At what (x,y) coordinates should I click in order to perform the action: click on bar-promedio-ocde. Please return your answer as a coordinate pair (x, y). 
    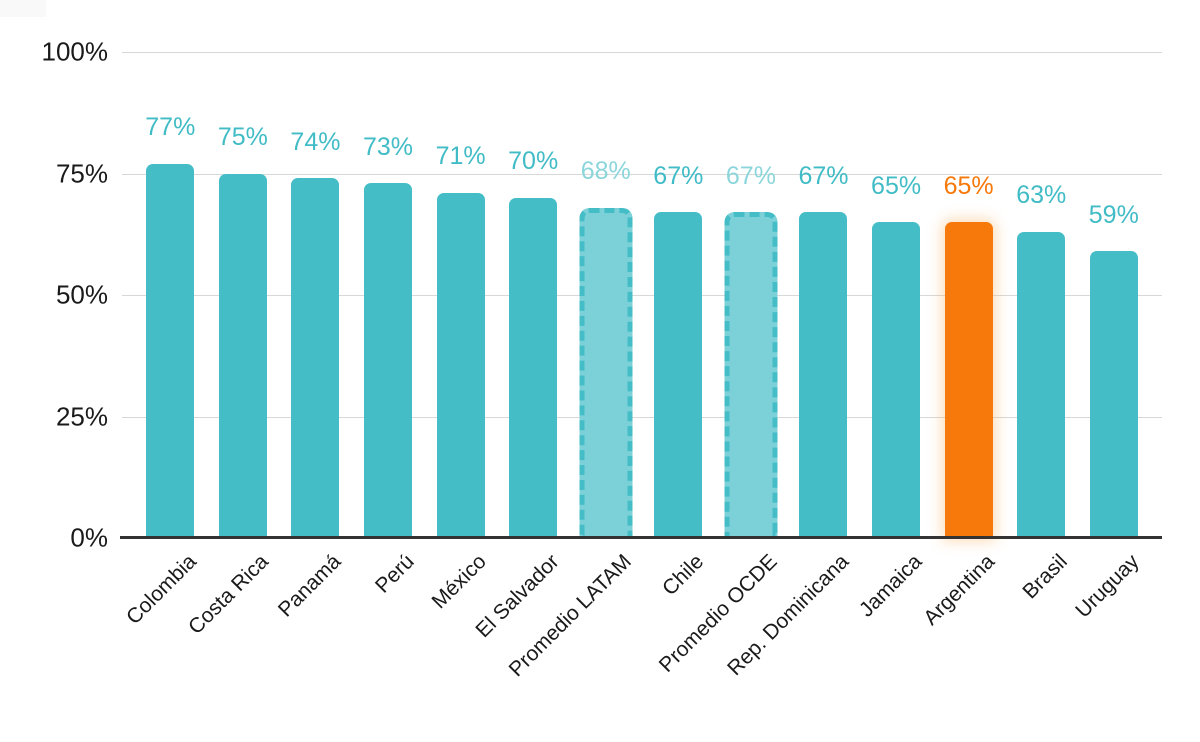
    Looking at the image, I should click on (751, 375).